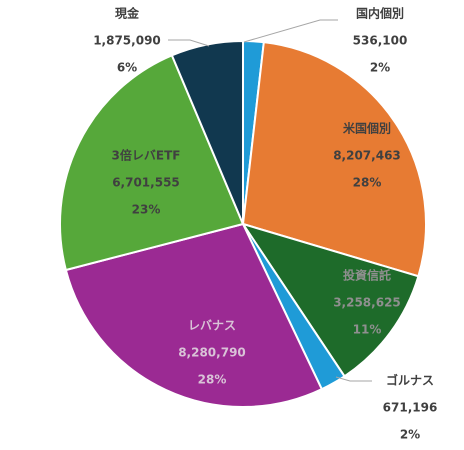  What do you see at coordinates (410, 380) in the screenshot?
I see `slice-name-label-3: ゴルナス` at bounding box center [410, 380].